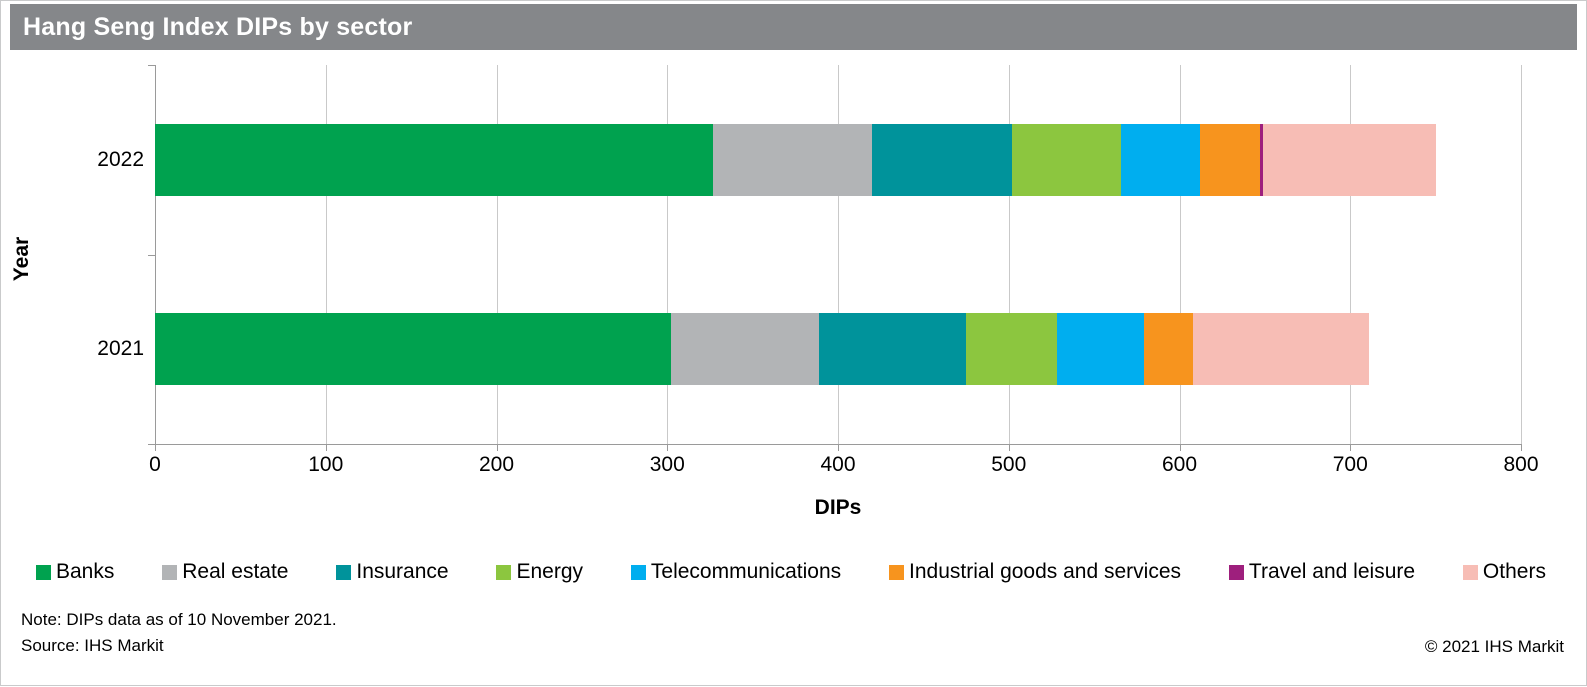  What do you see at coordinates (326, 464) in the screenshot?
I see `x-tick-label-100: 100` at bounding box center [326, 464].